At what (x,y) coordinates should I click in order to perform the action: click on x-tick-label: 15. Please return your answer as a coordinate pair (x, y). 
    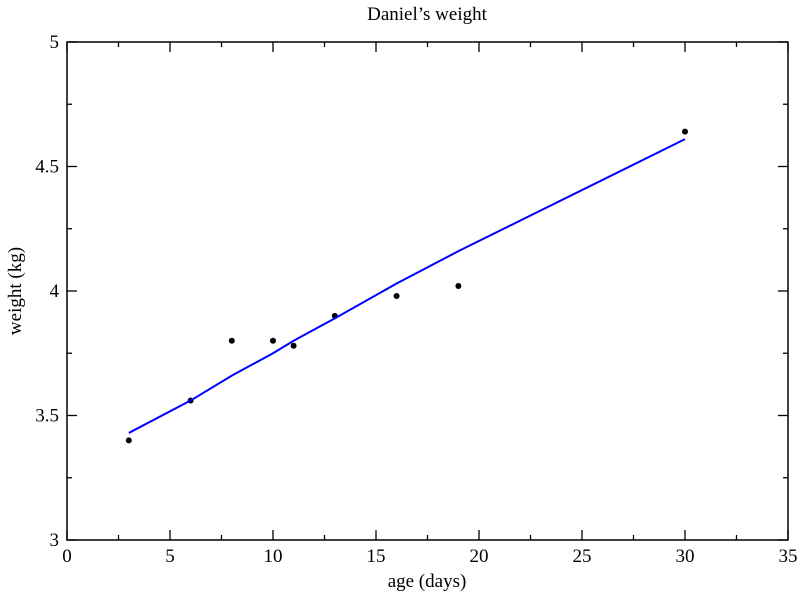
    Looking at the image, I should click on (376, 556).